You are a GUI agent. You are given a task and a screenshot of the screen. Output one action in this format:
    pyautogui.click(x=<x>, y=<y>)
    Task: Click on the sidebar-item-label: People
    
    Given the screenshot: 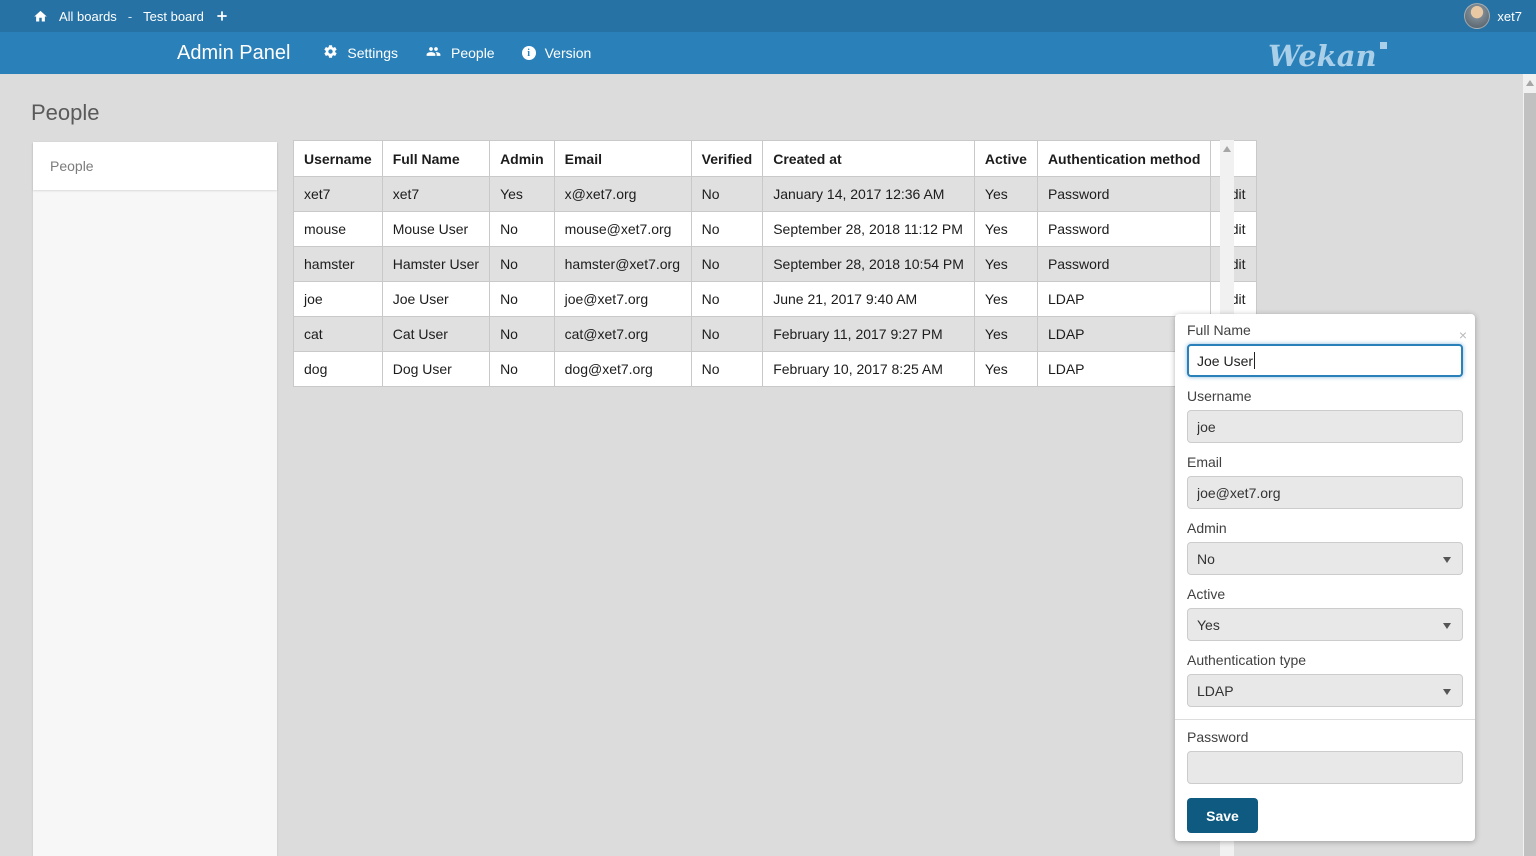 What is the action you would take?
    pyautogui.click(x=72, y=166)
    